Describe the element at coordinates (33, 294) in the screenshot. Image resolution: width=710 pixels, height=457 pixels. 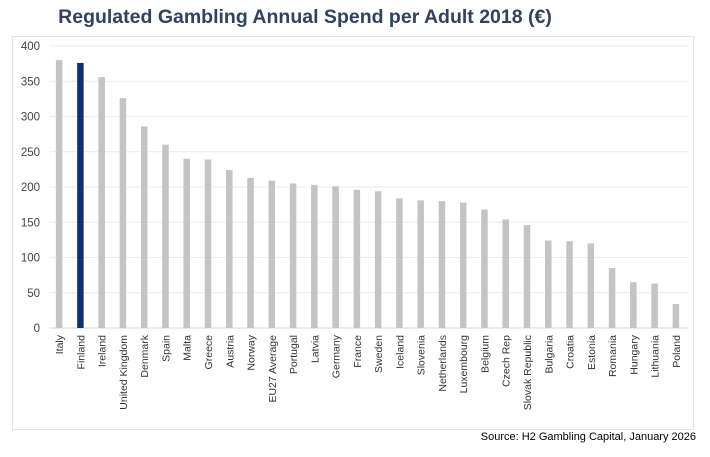
I see `y-tick-label: 50` at that location.